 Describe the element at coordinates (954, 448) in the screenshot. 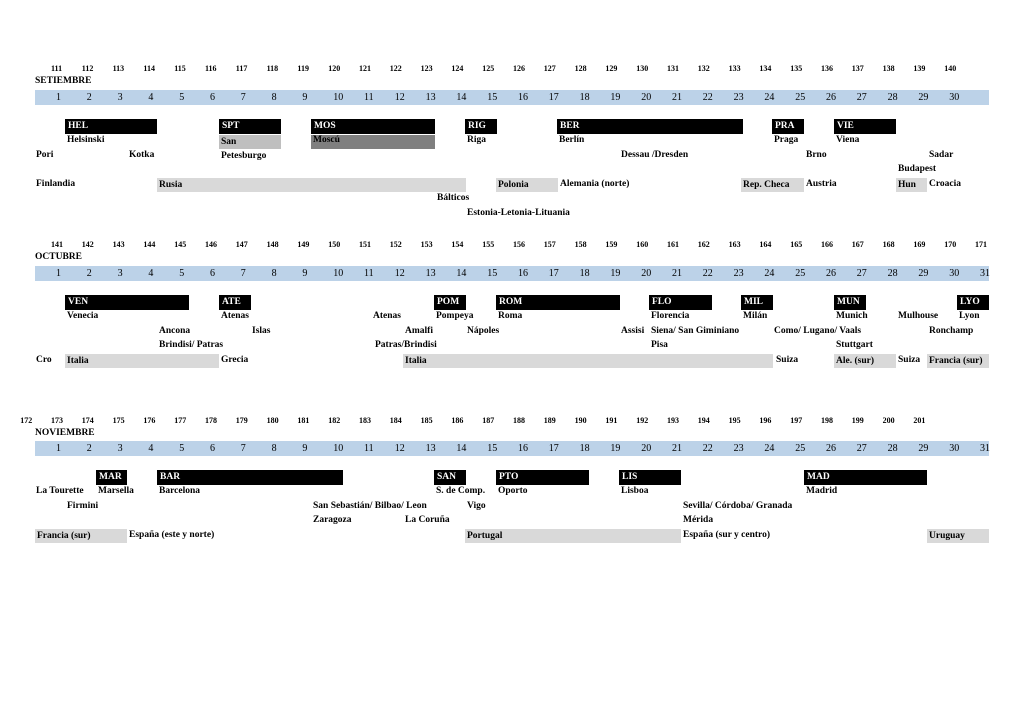

I see `day-number: 30` at that location.